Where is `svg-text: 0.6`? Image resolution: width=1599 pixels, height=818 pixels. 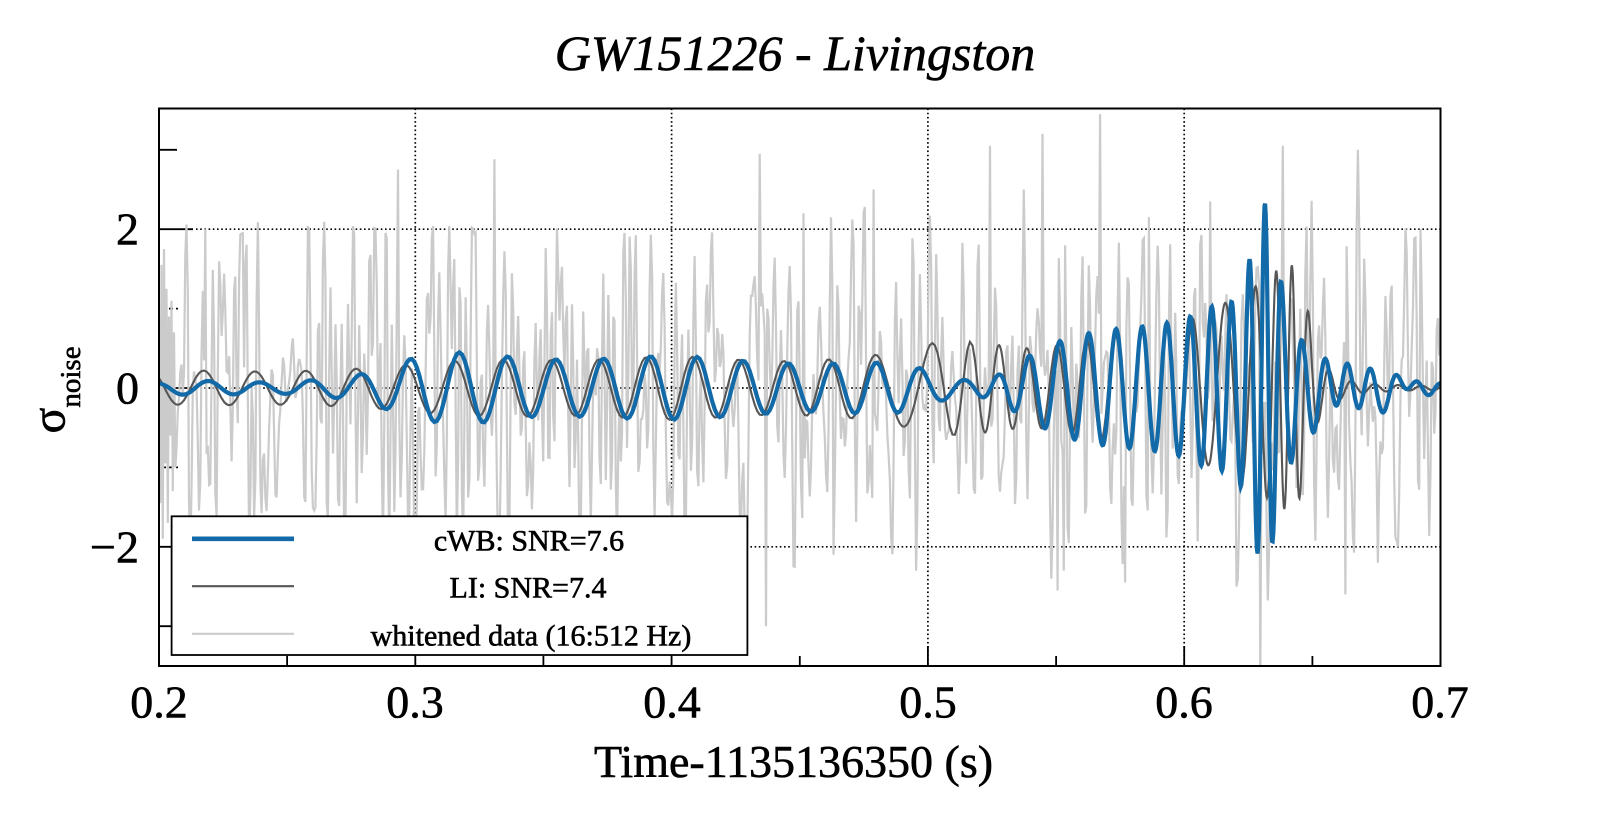
svg-text: 0.6 is located at coordinates (1184, 701).